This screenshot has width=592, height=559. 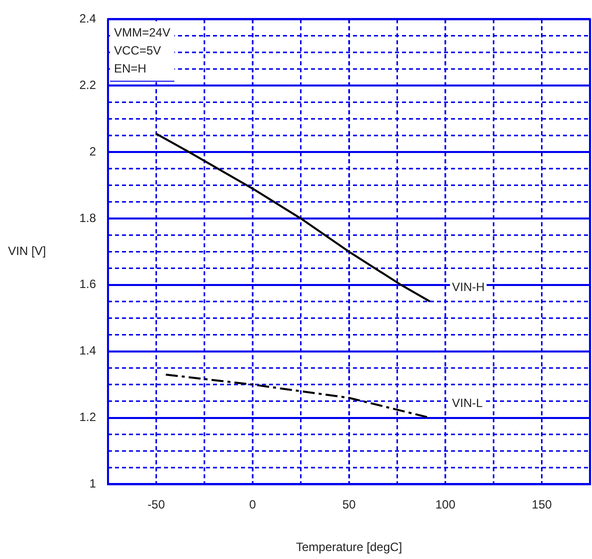 I want to click on y-tick-label: 1.6, so click(x=87, y=284).